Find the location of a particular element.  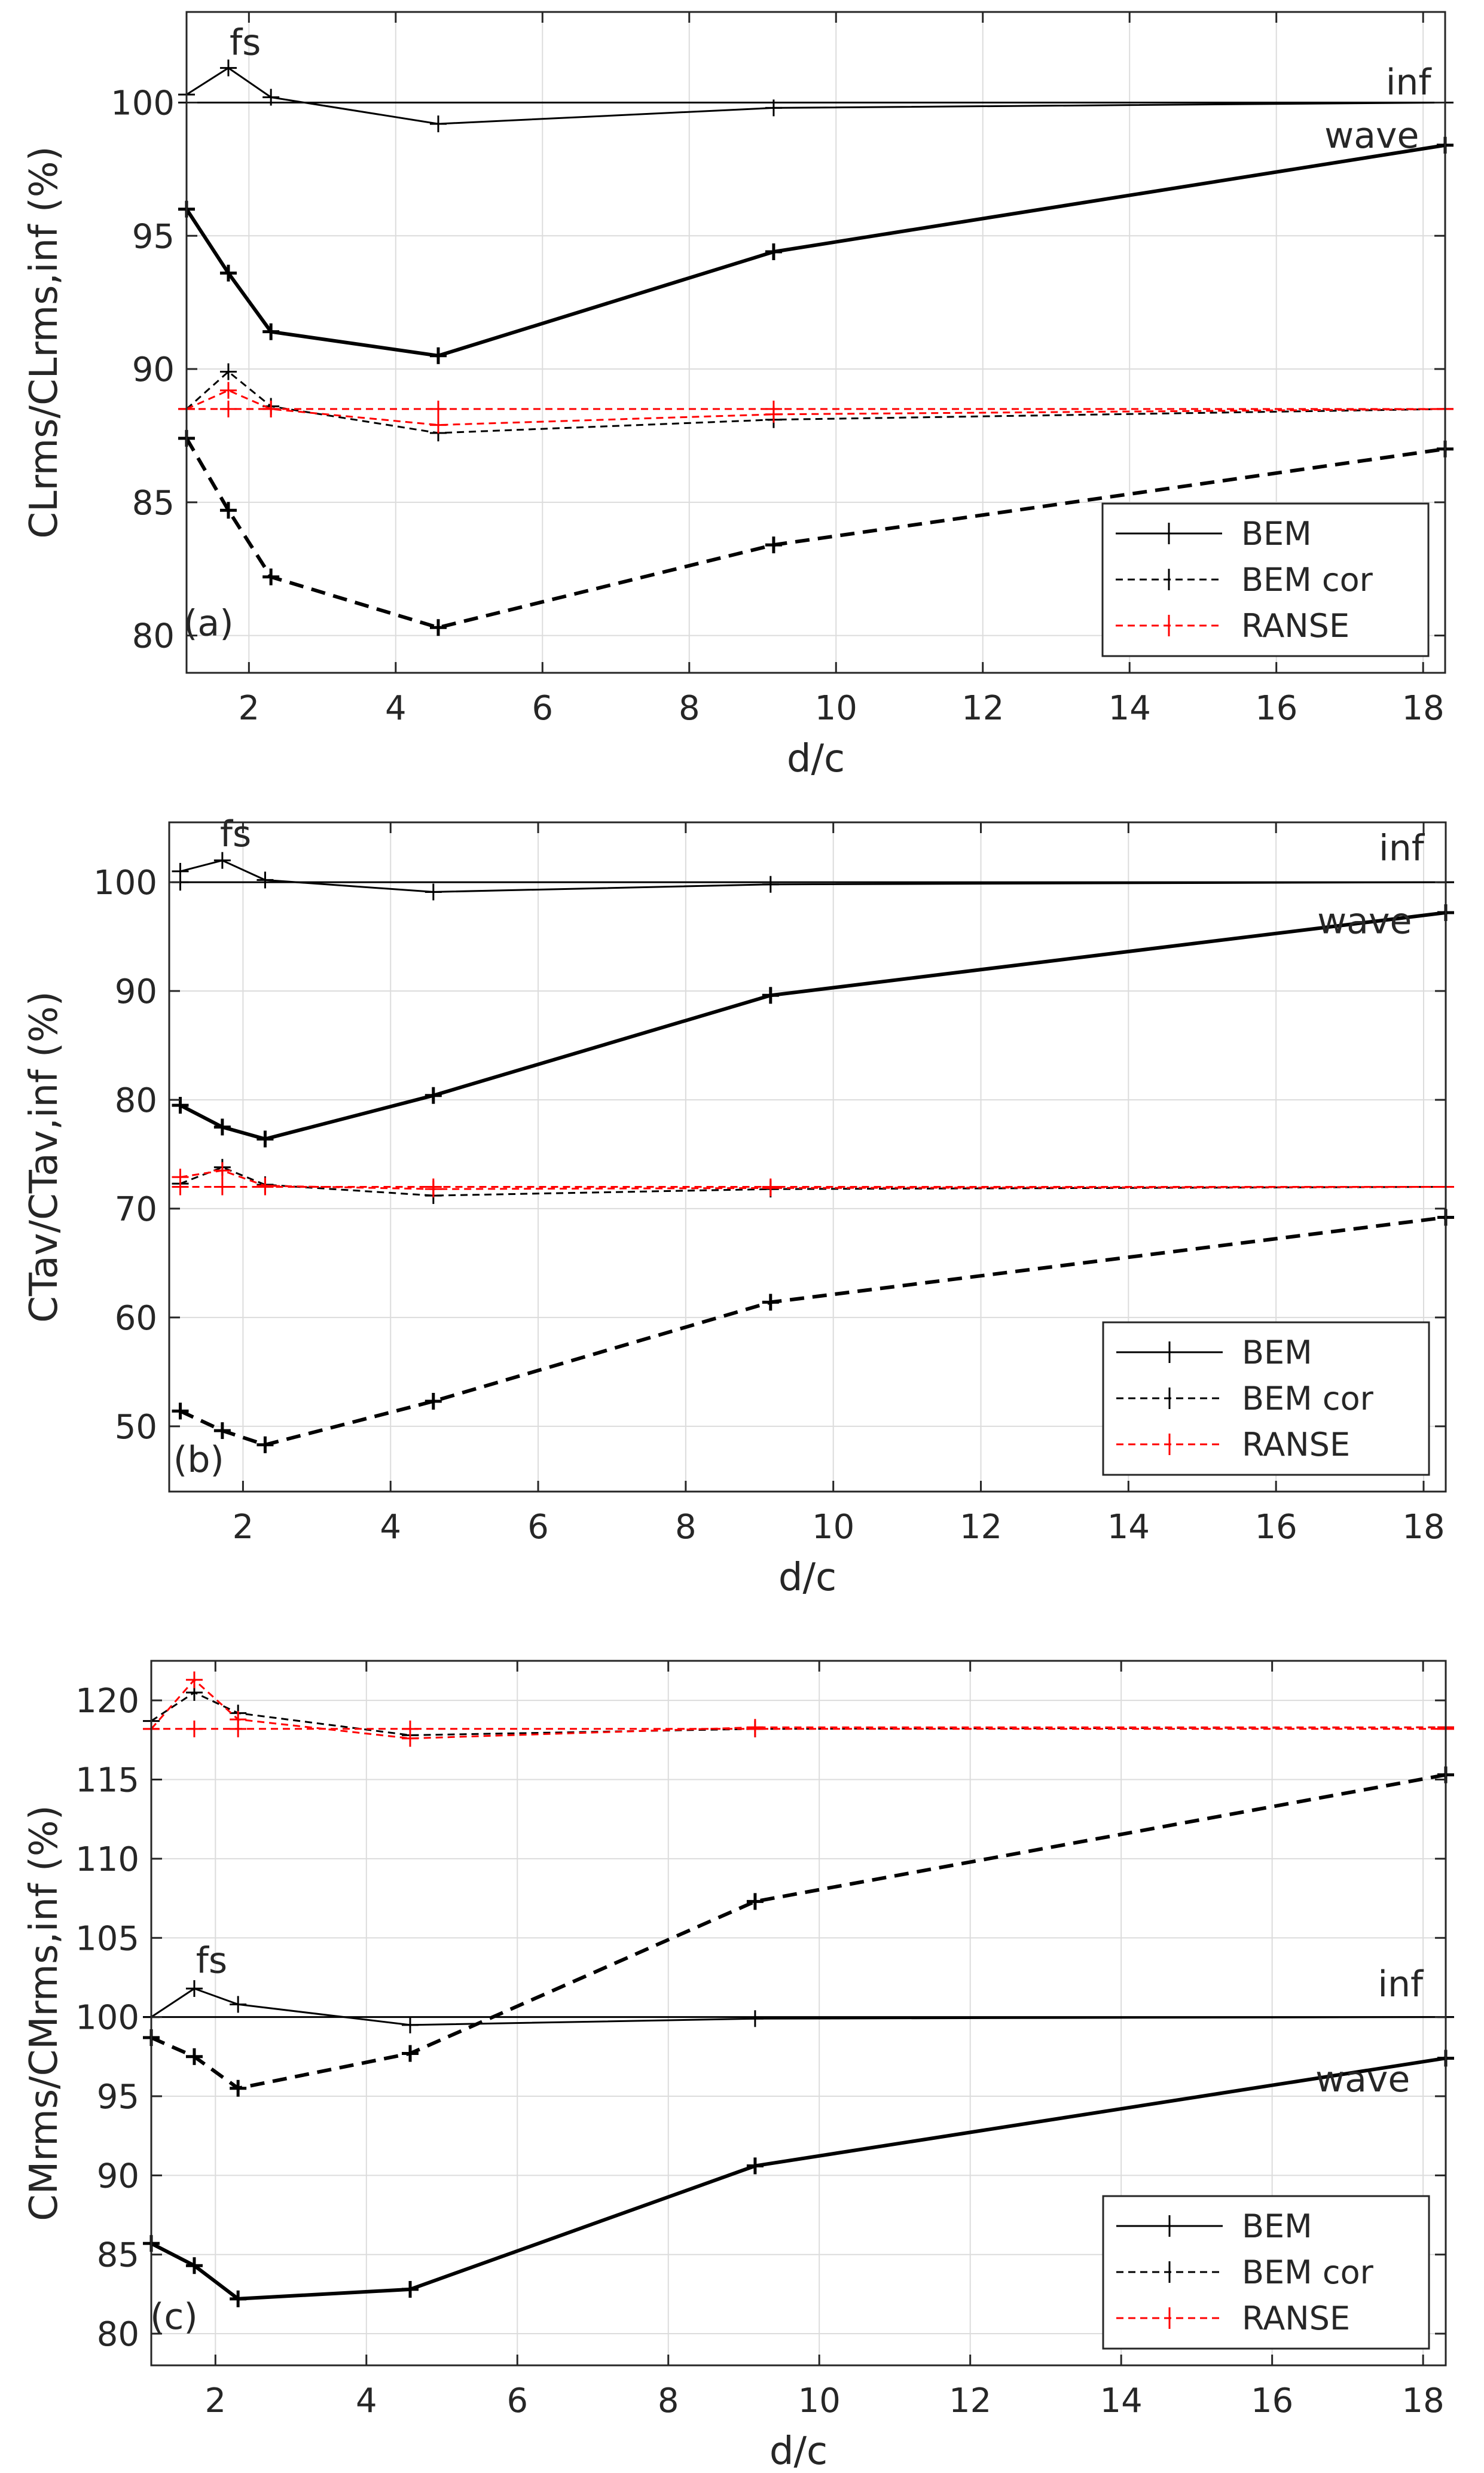

legend: BEM BEM cor RANSE is located at coordinates (1266, 2272).